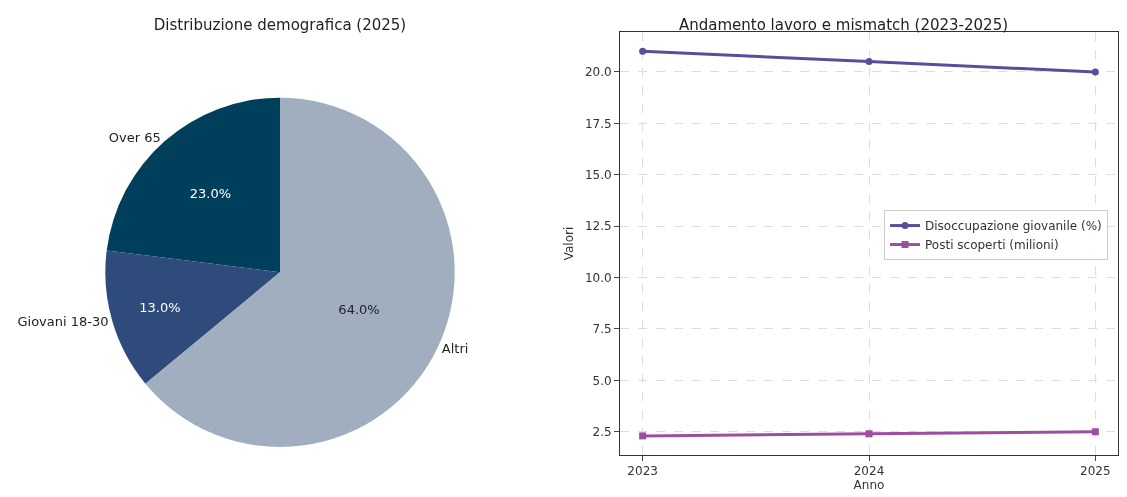 Image resolution: width=1127 pixels, height=497 pixels. I want to click on slice-label: Giovani 18-30, so click(63, 322).